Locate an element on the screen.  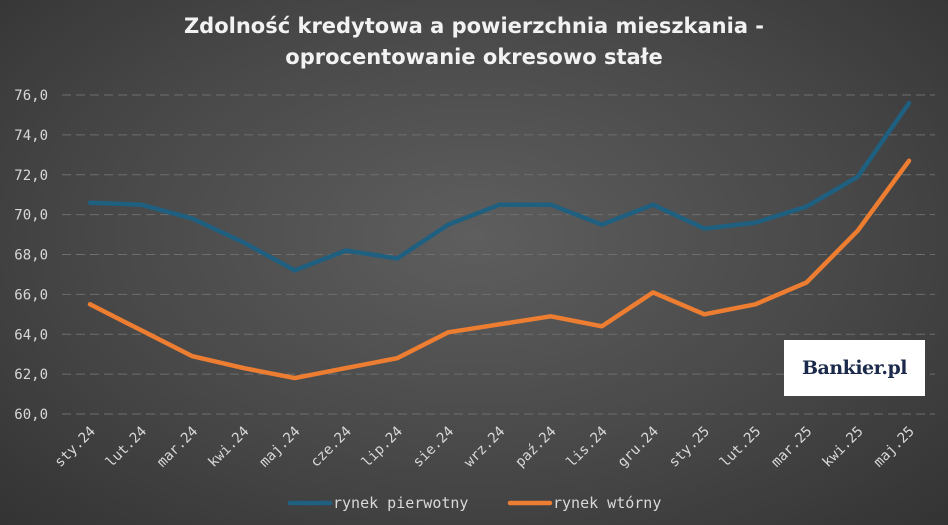
x-tick-label: mar.24 is located at coordinates (177, 447).